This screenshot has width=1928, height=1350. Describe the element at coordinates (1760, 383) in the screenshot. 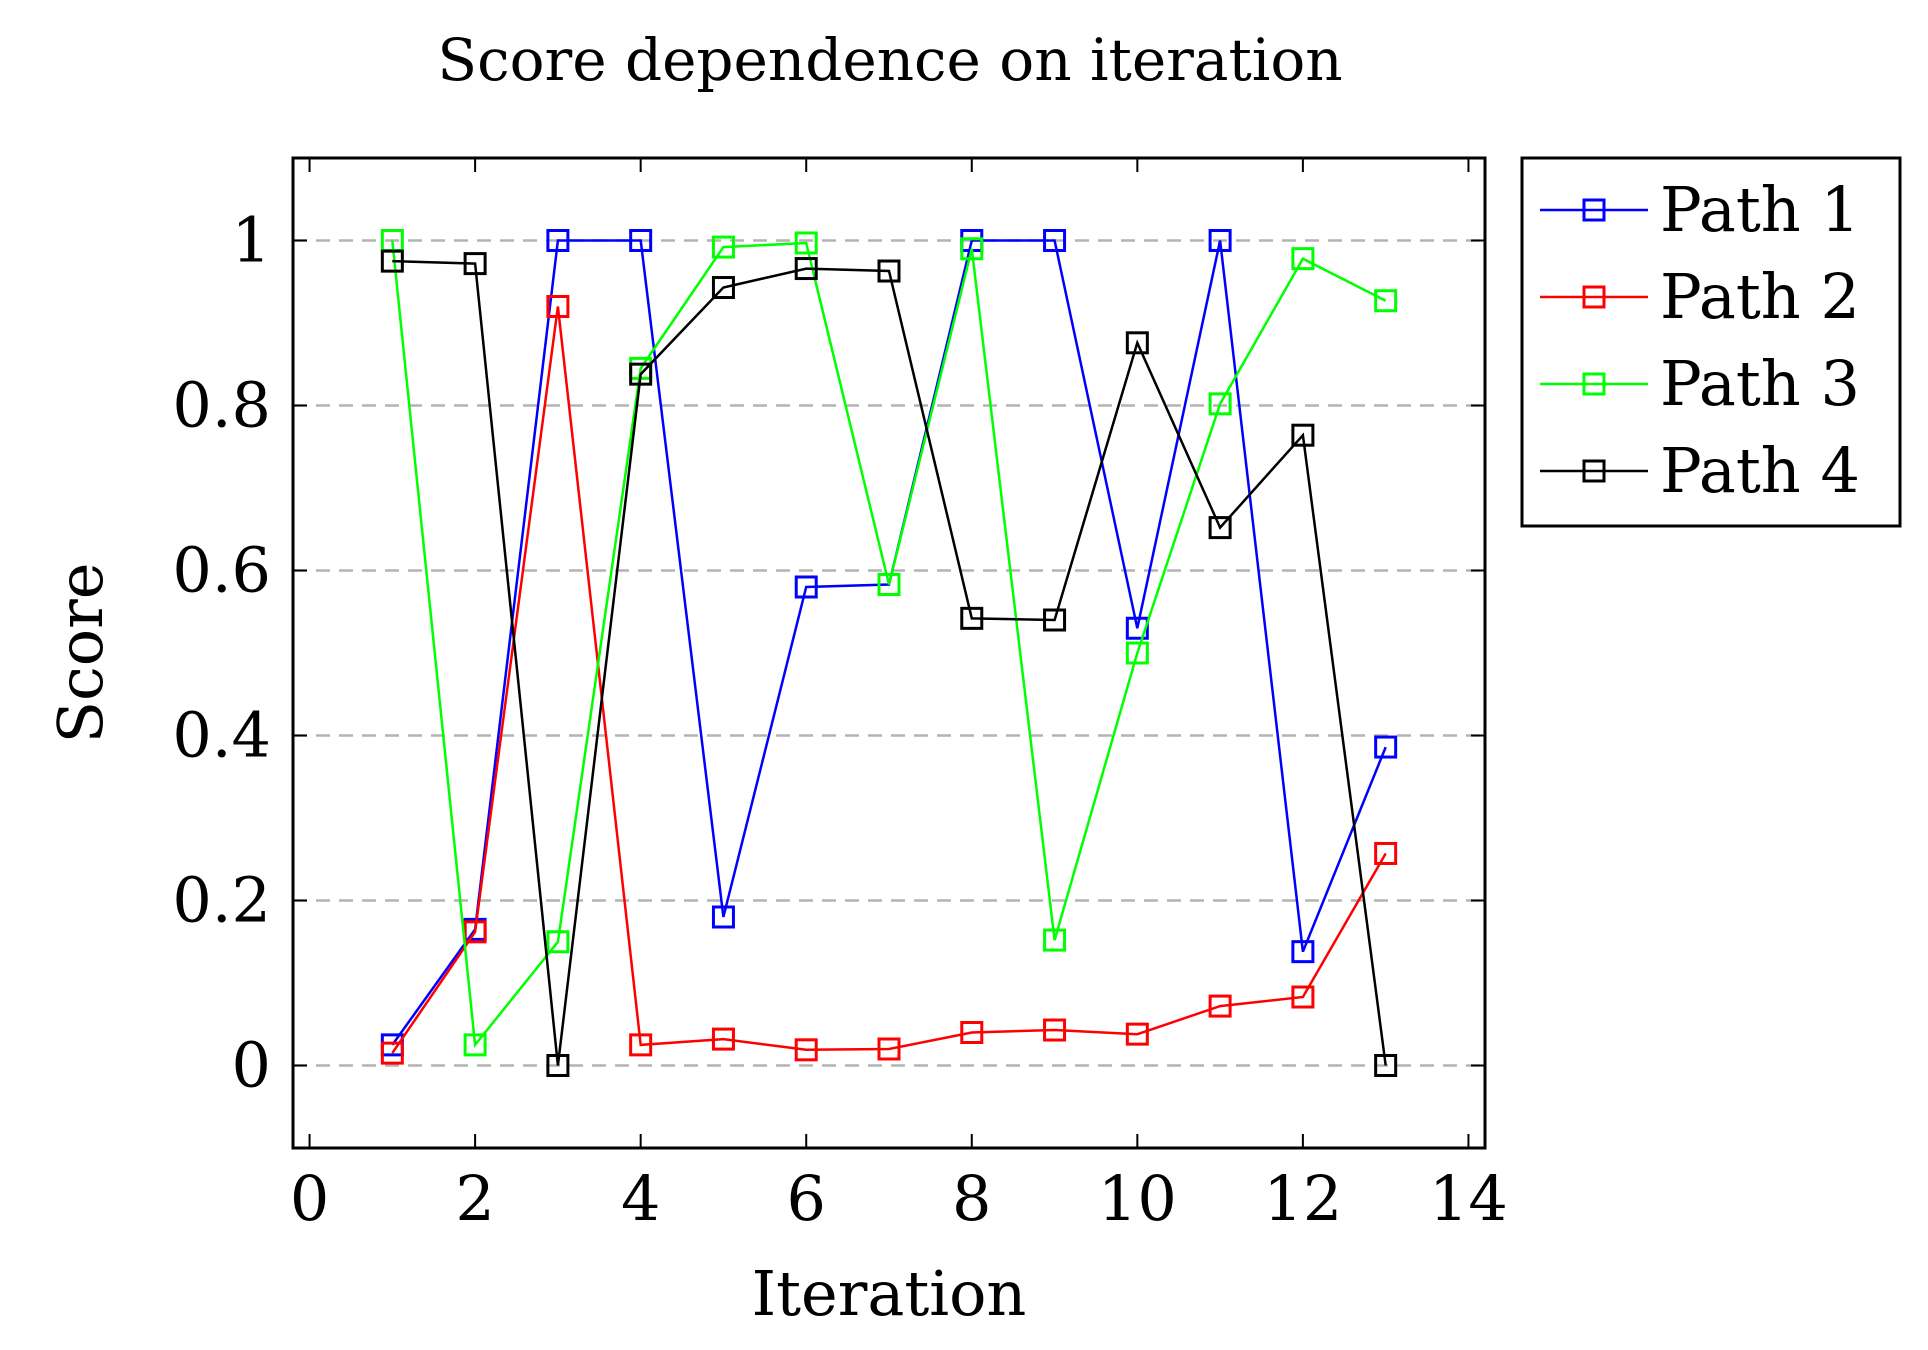

I see `legend-label: Path 3` at that location.